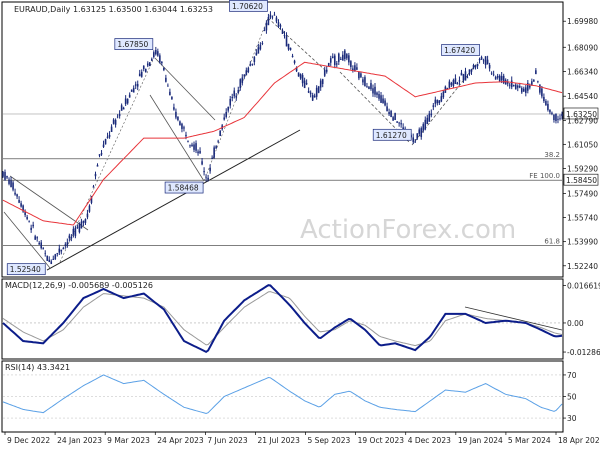 This screenshot has height=450, width=600. I want to click on rsi-y-tick: 30, so click(570, 418).